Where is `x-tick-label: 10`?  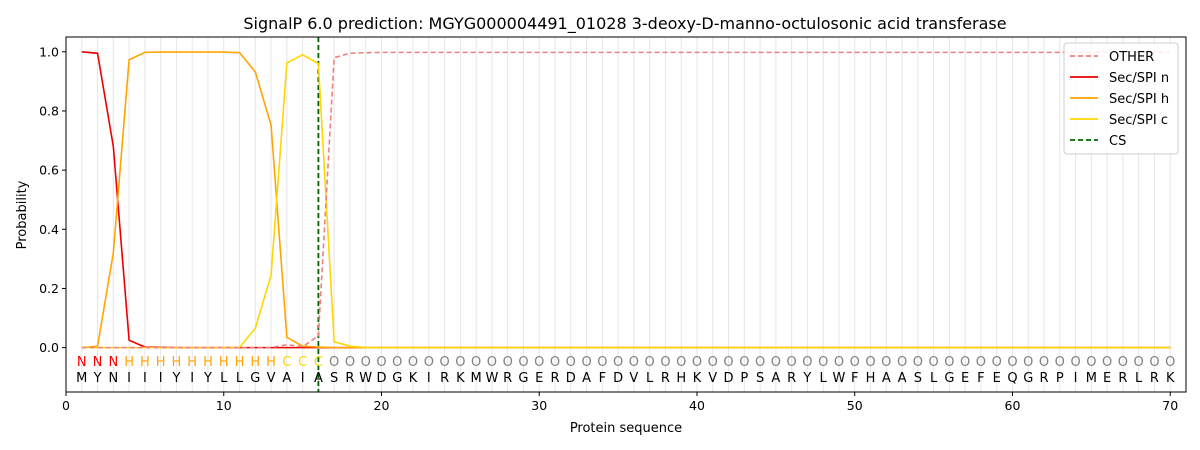
x-tick-label: 10 is located at coordinates (224, 405).